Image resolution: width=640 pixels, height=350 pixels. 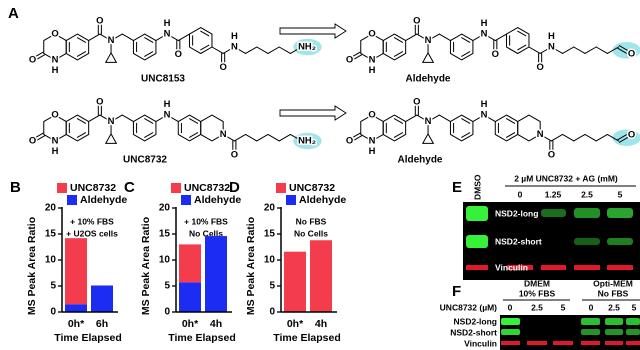 I want to click on x-tick-label: 0h*, so click(x=295, y=324).